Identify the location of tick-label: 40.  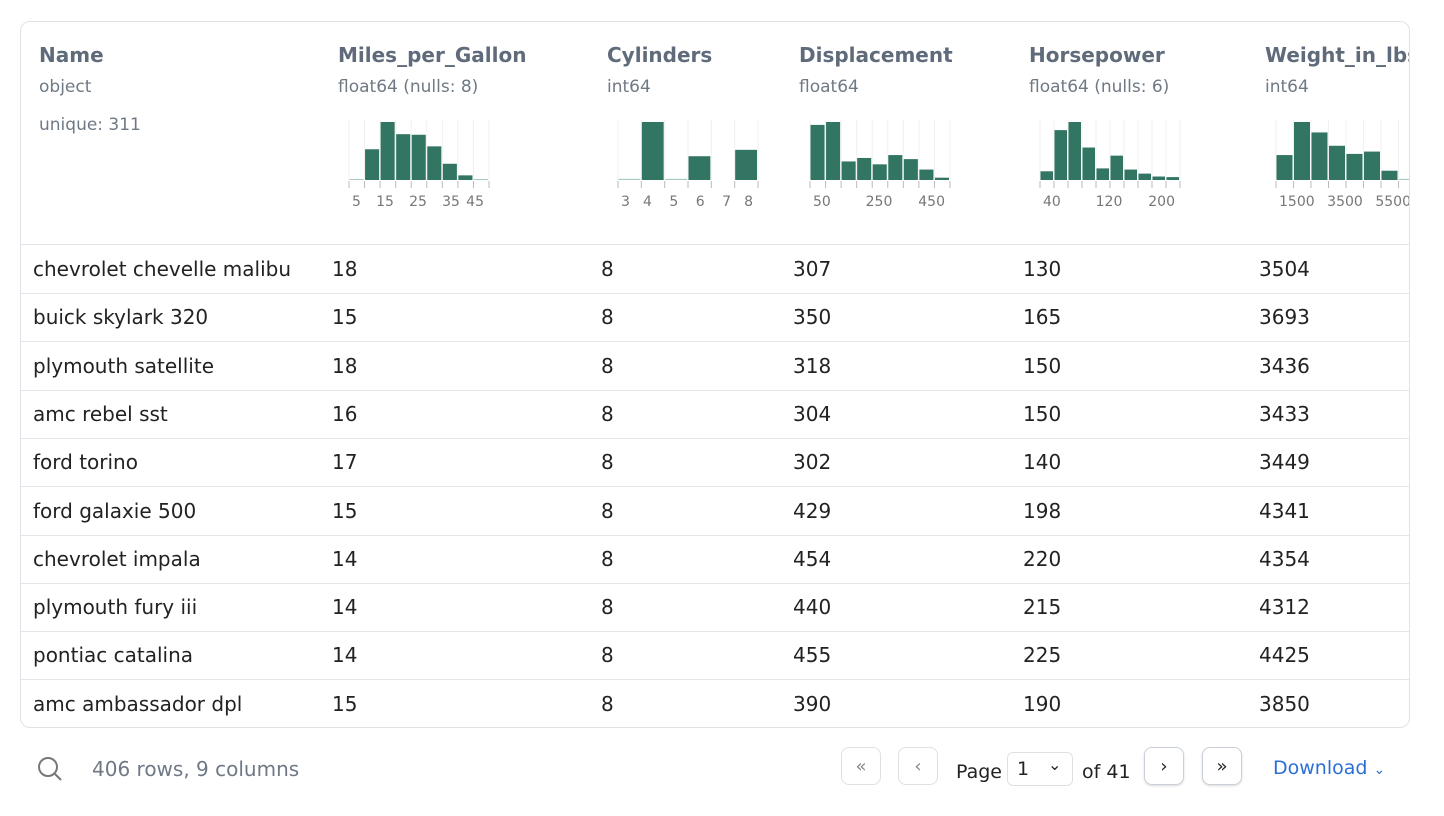
(1052, 202).